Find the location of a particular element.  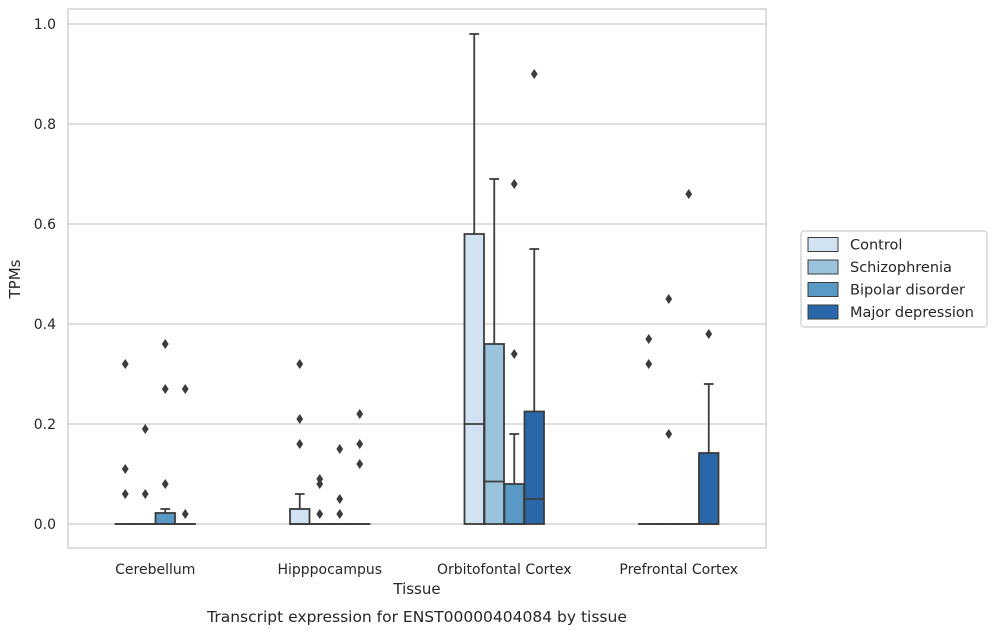

y-tick-label: 1.0 is located at coordinates (45, 25).